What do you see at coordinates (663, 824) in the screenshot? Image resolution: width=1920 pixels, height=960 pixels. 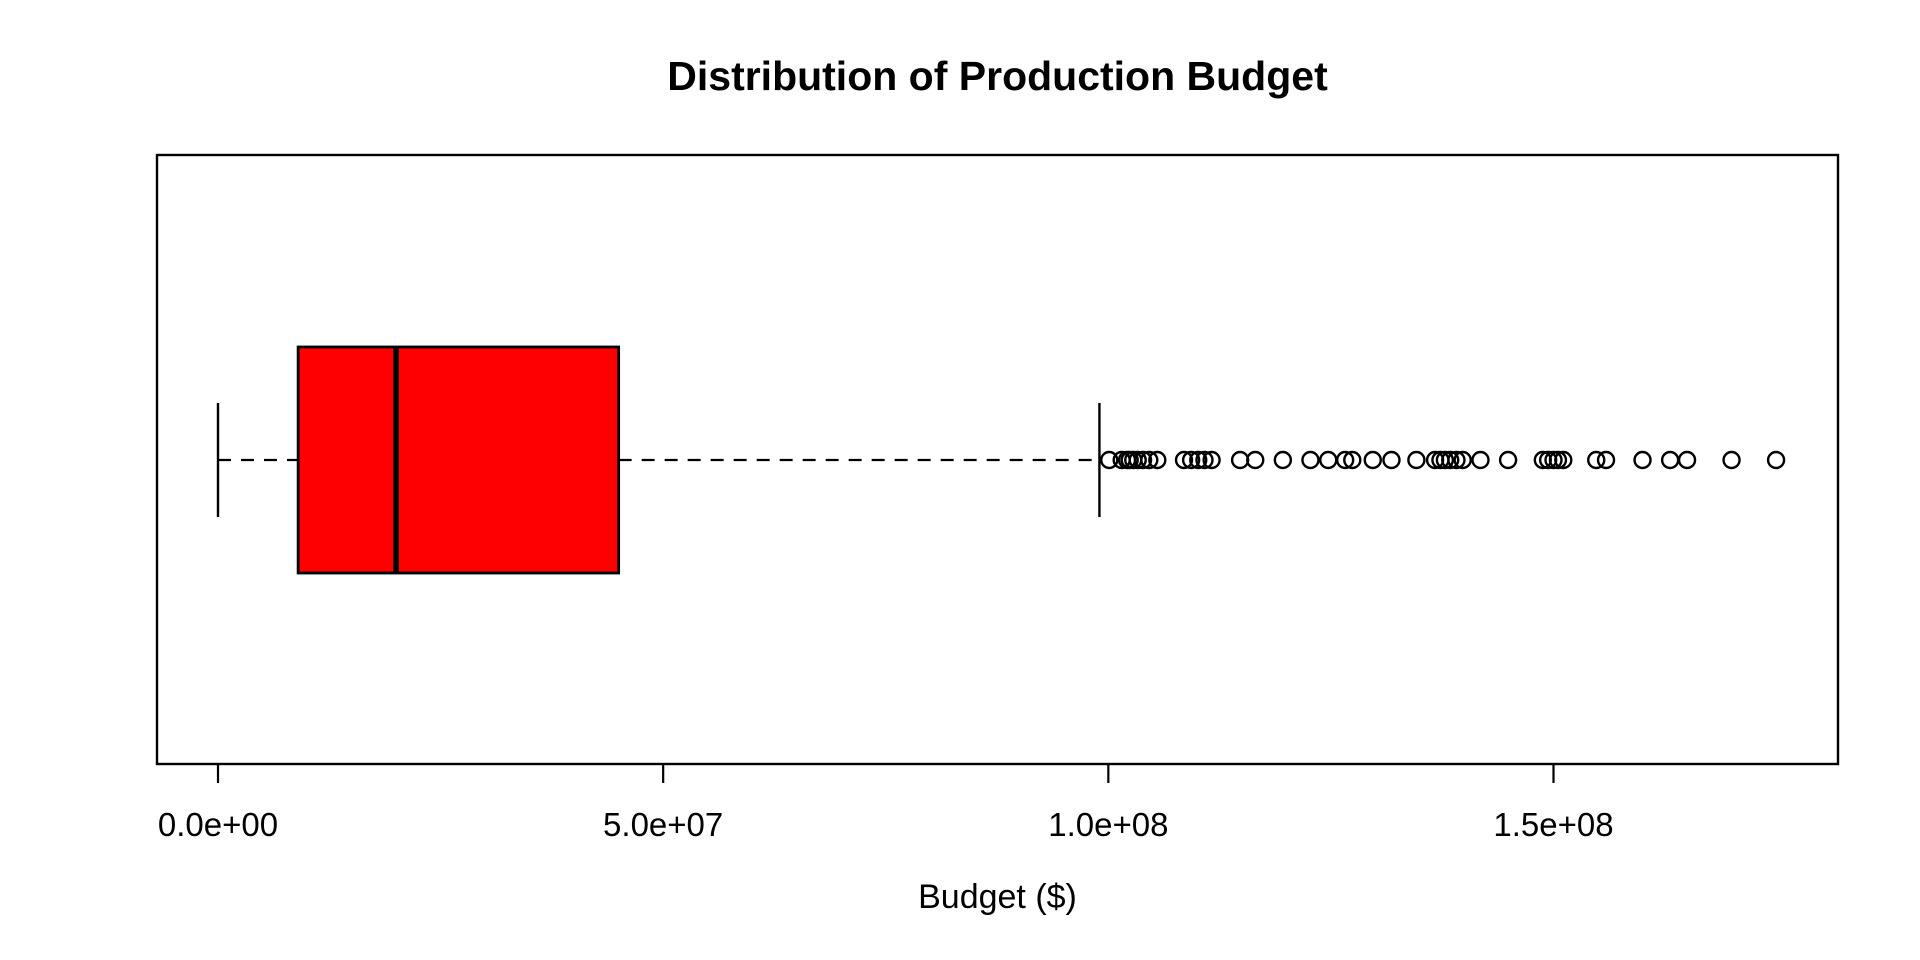 I see `x-axis-tick-label: 5.0e+07` at bounding box center [663, 824].